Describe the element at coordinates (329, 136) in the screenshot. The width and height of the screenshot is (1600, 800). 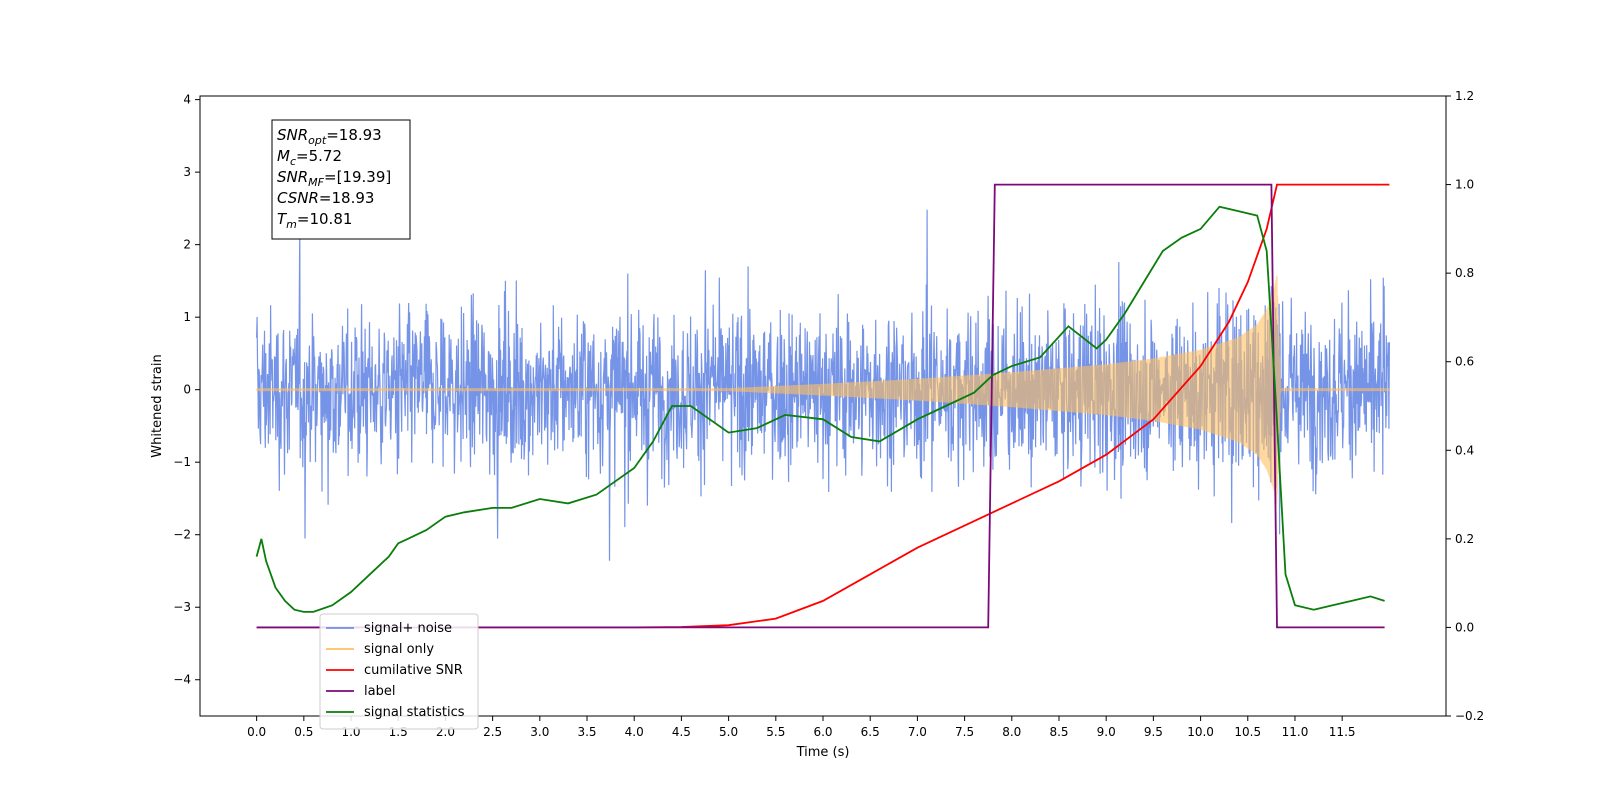
I see `annotation-line: SNRopt=18.93` at that location.